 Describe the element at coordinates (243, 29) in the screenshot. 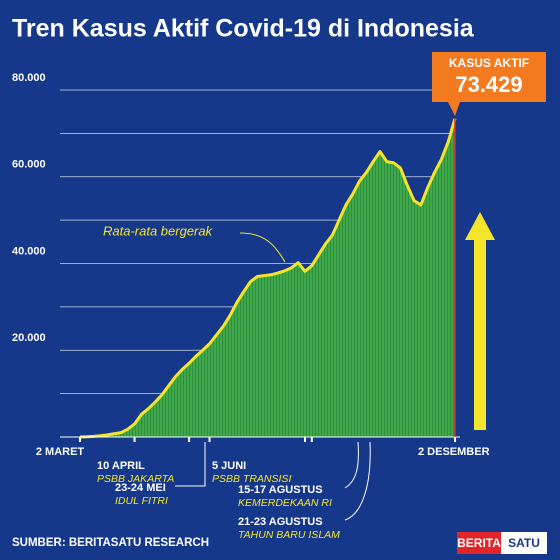

I see `chart-title: Tren Kasus Aktif Covid-19 di Indonesia` at that location.